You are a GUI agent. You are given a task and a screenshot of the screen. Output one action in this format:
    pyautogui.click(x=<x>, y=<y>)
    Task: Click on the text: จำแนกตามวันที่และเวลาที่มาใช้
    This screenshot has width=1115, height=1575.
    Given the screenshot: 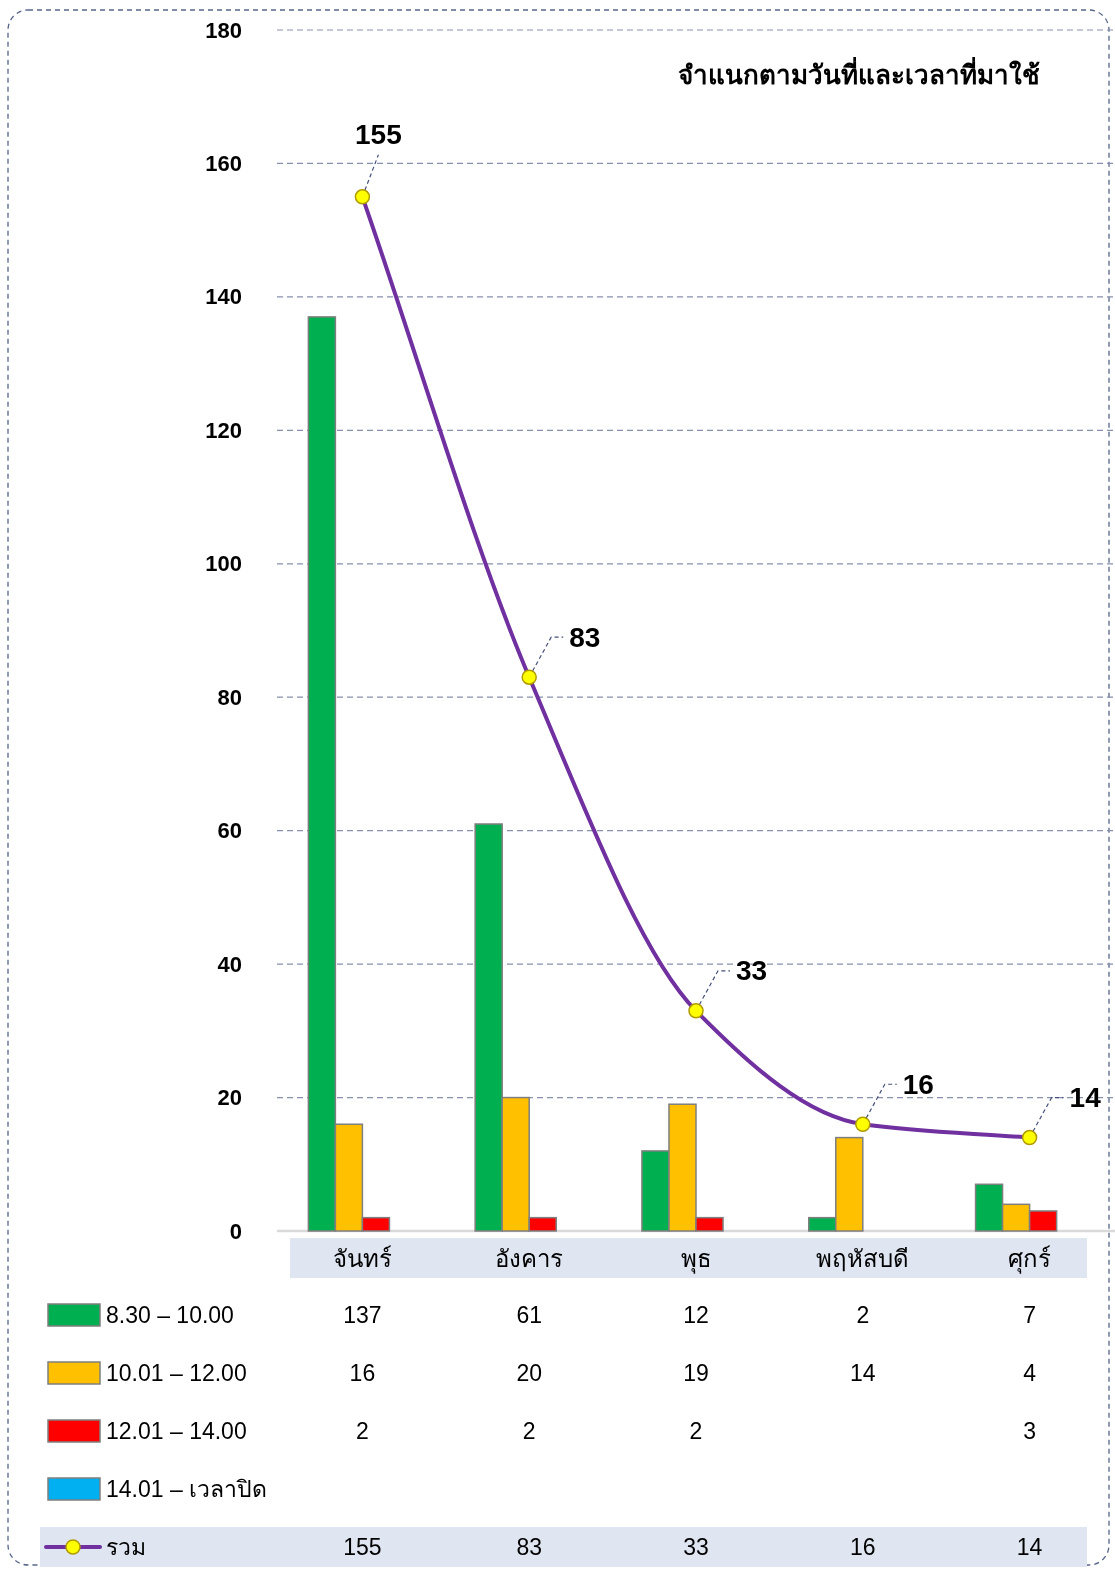 What is the action you would take?
    pyautogui.click(x=859, y=73)
    